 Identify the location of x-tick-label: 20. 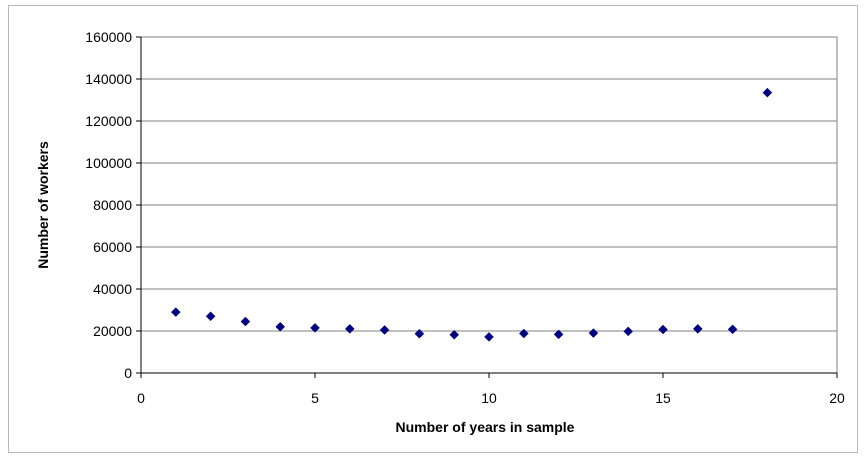
(837, 398).